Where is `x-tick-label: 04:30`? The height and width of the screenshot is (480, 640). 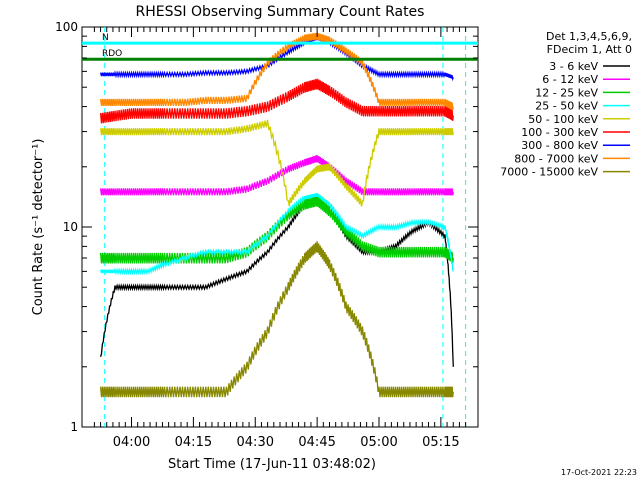
x-tick-label: 04:30 is located at coordinates (255, 442).